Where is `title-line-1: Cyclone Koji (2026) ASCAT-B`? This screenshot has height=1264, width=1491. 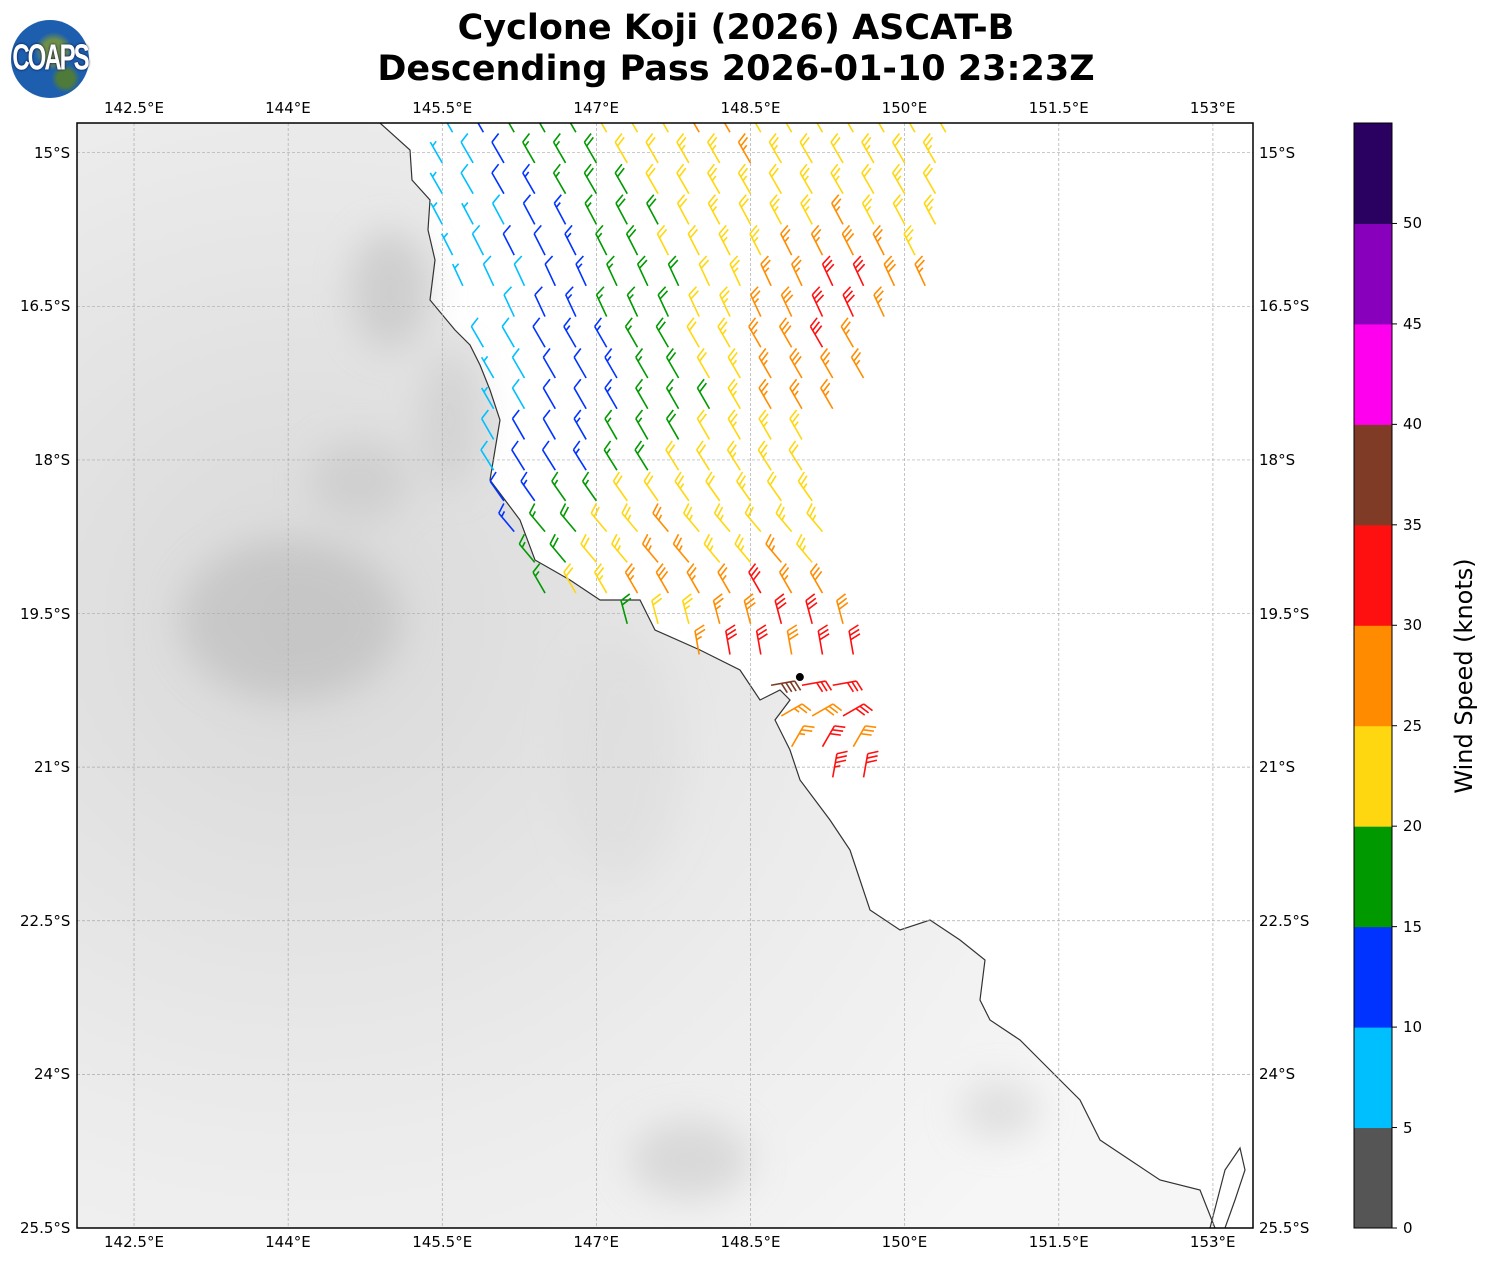 title-line-1: Cyclone Koji (2026) ASCAT-B is located at coordinates (736, 28).